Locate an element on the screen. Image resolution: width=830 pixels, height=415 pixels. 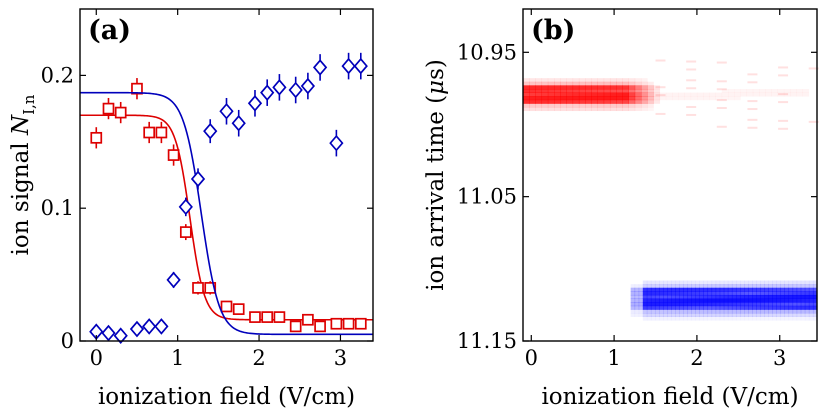
panel-b-x-tick-label: 1 is located at coordinates (613, 358).